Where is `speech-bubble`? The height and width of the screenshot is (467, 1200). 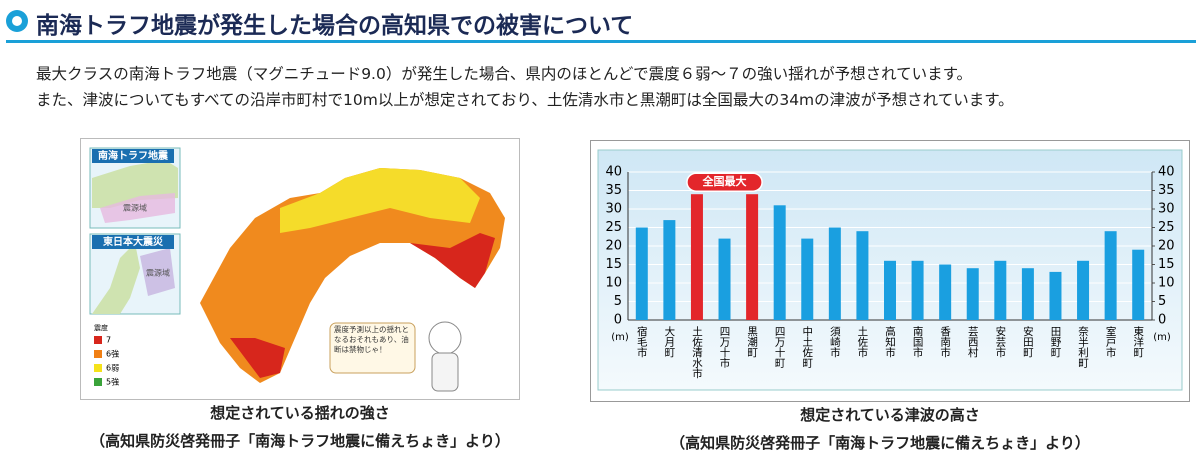
speech-bubble is located at coordinates (372, 348).